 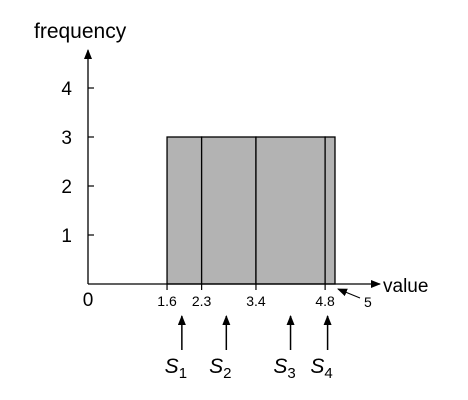 I want to click on origin-label: 0, so click(x=88, y=300).